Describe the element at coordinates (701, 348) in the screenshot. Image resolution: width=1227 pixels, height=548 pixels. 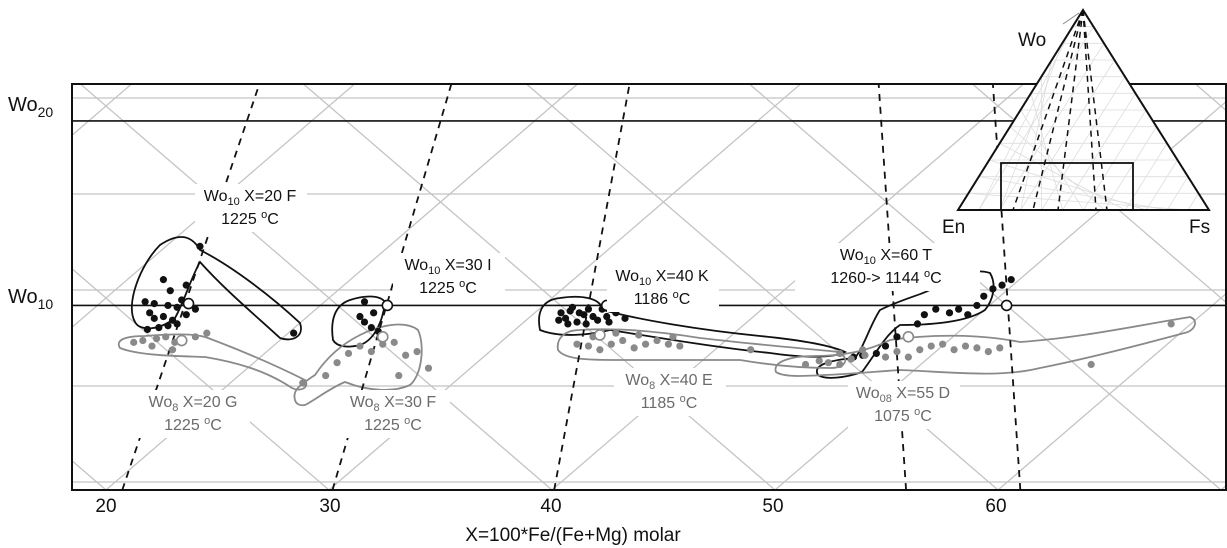
I see `outline-wo8-x40` at that location.